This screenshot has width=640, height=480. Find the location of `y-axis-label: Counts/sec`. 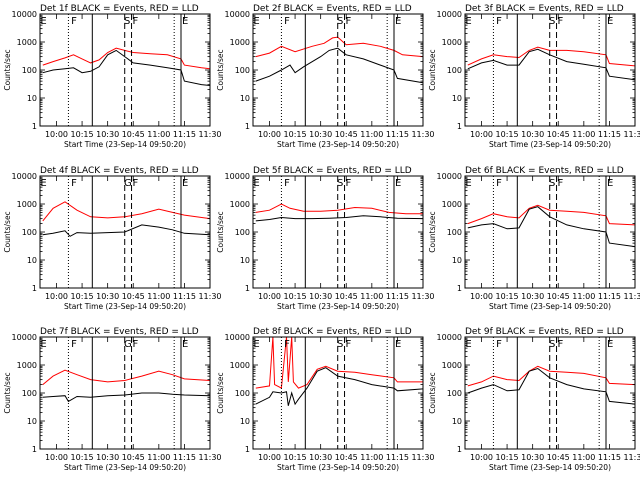

y-axis-label: Counts/sec is located at coordinates (220, 231).